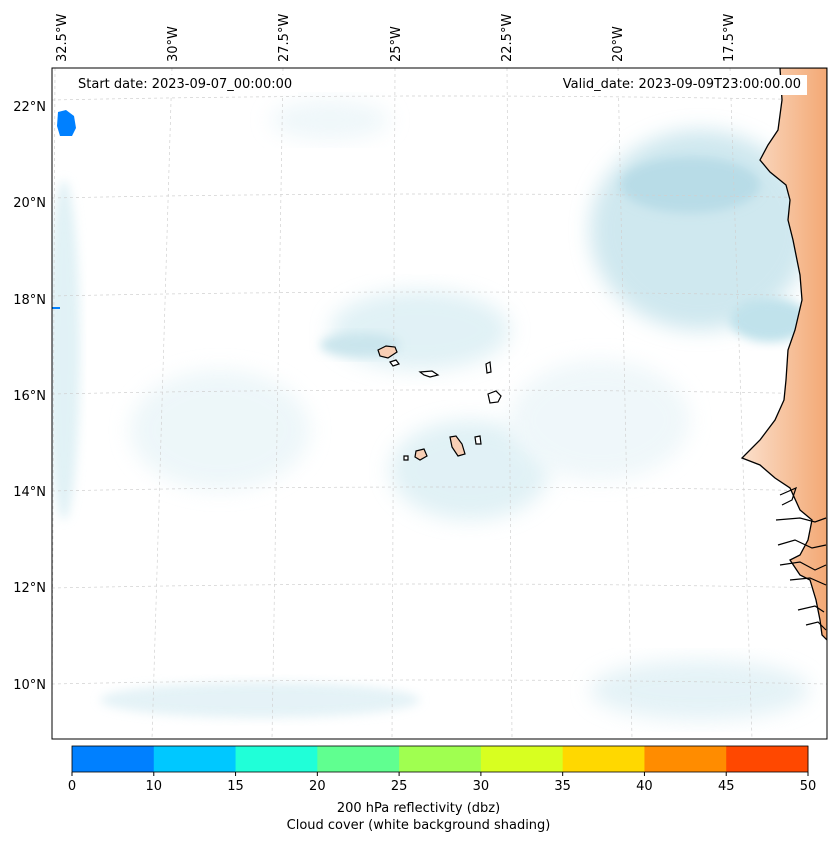  What do you see at coordinates (618, 44) in the screenshot?
I see `lon-label: 20°W` at bounding box center [618, 44].